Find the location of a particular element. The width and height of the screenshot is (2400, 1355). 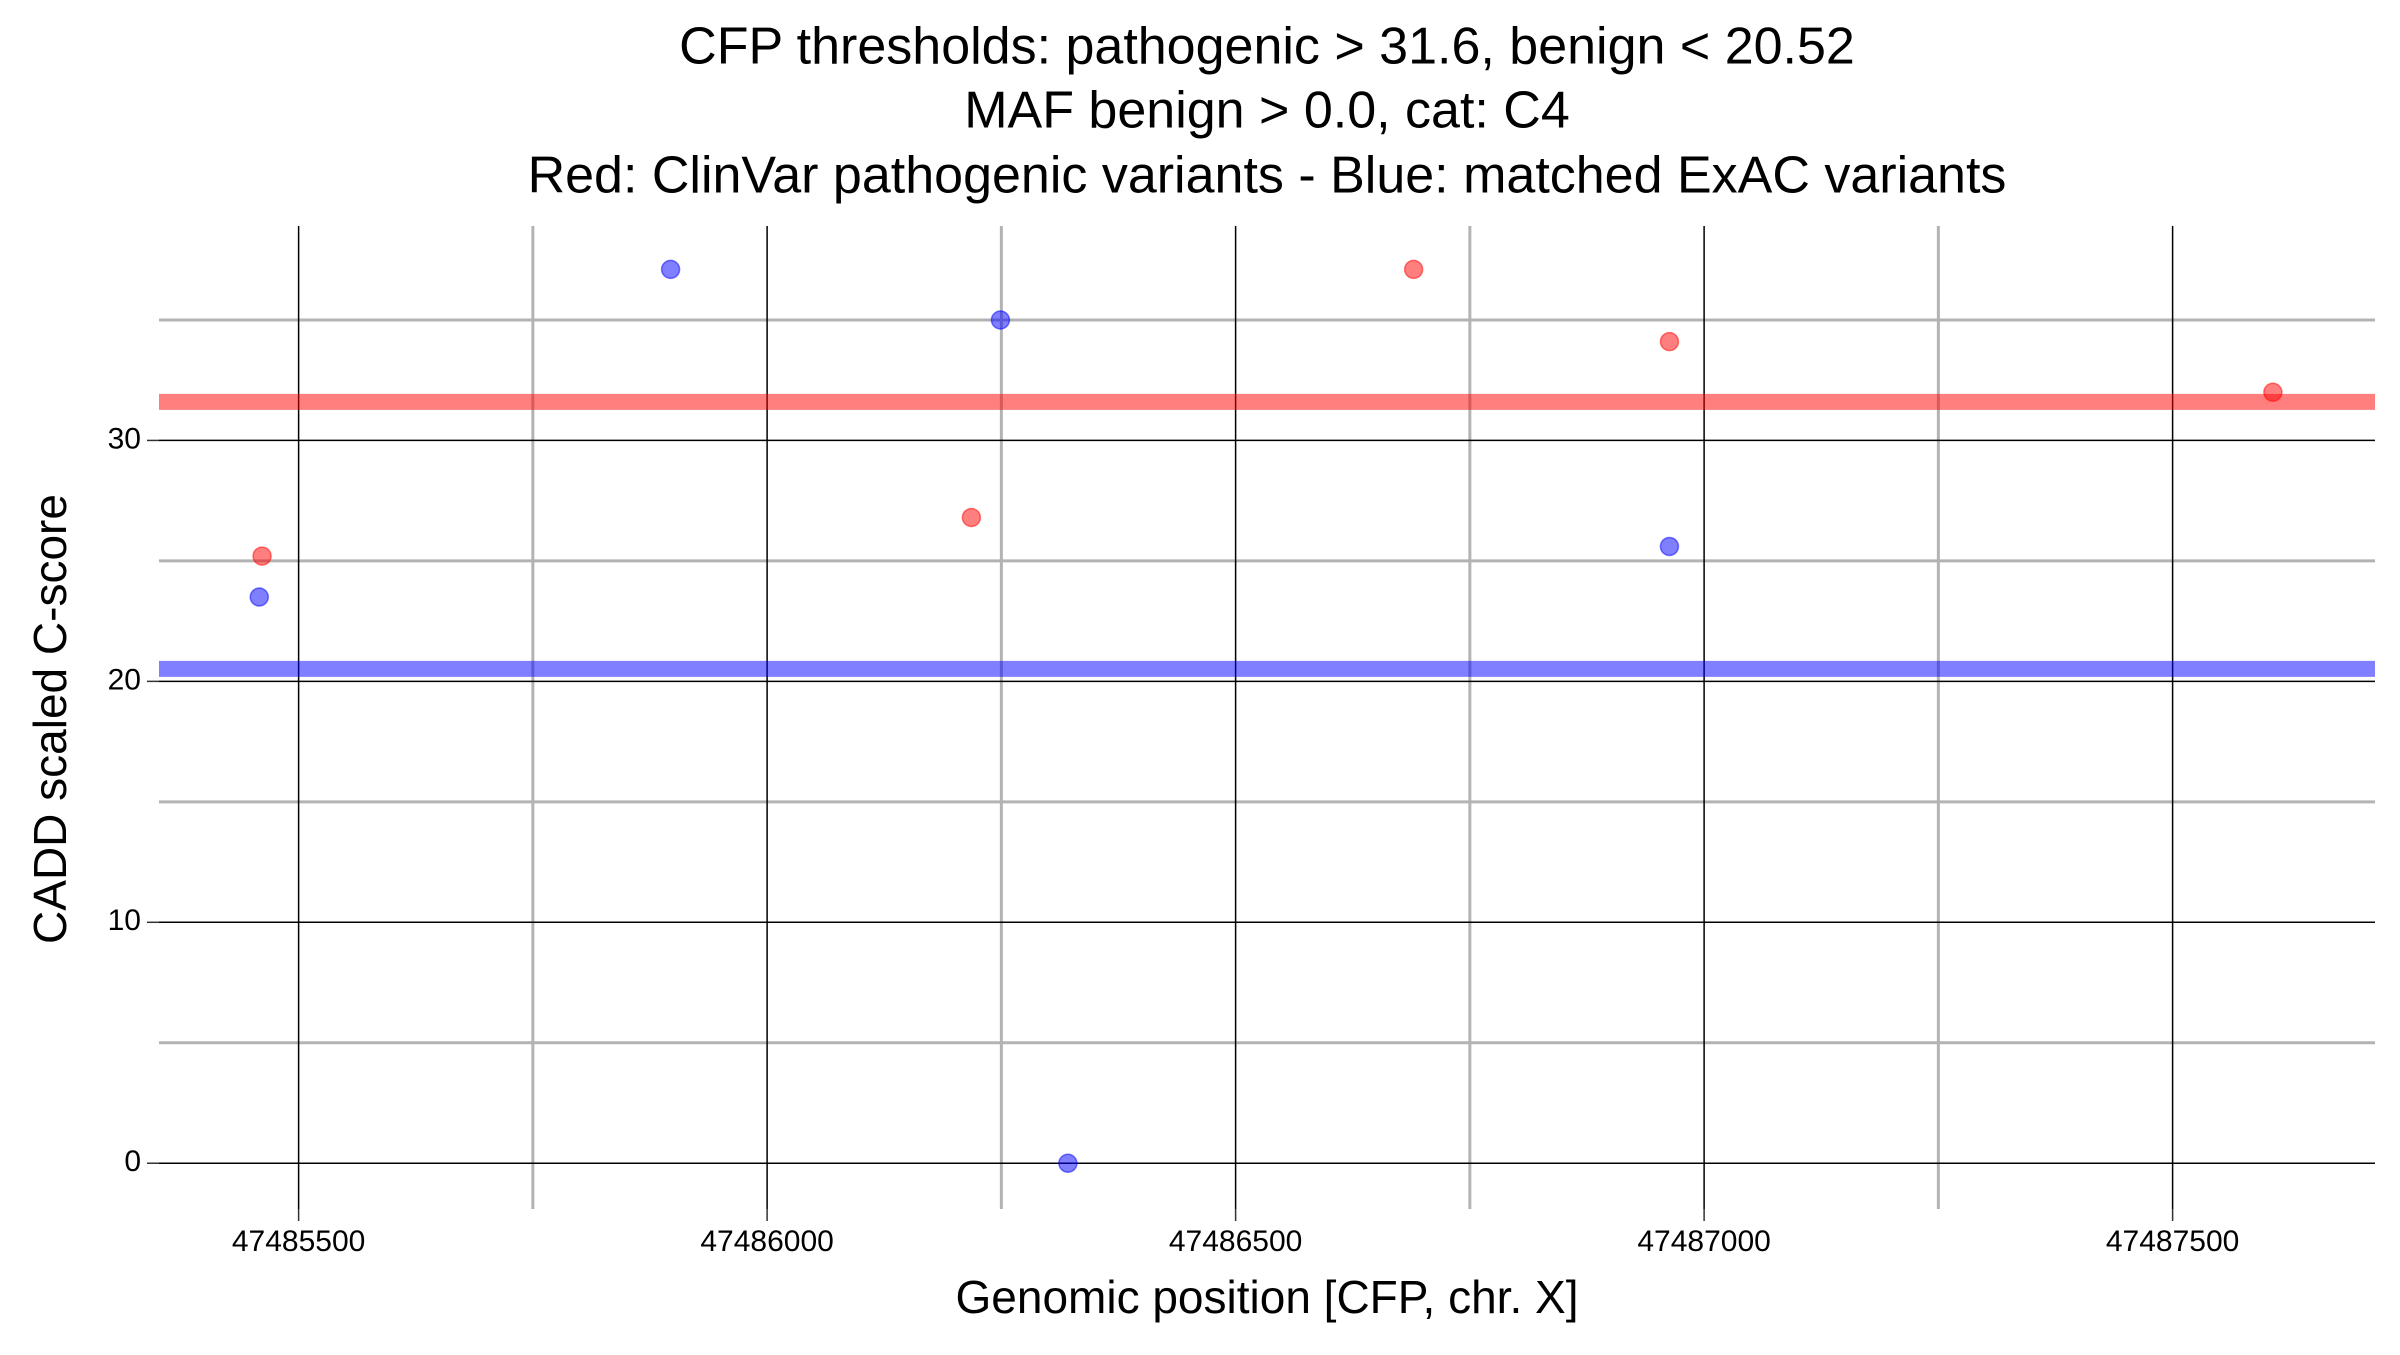

y-tick-label: 20 is located at coordinates (124, 679).